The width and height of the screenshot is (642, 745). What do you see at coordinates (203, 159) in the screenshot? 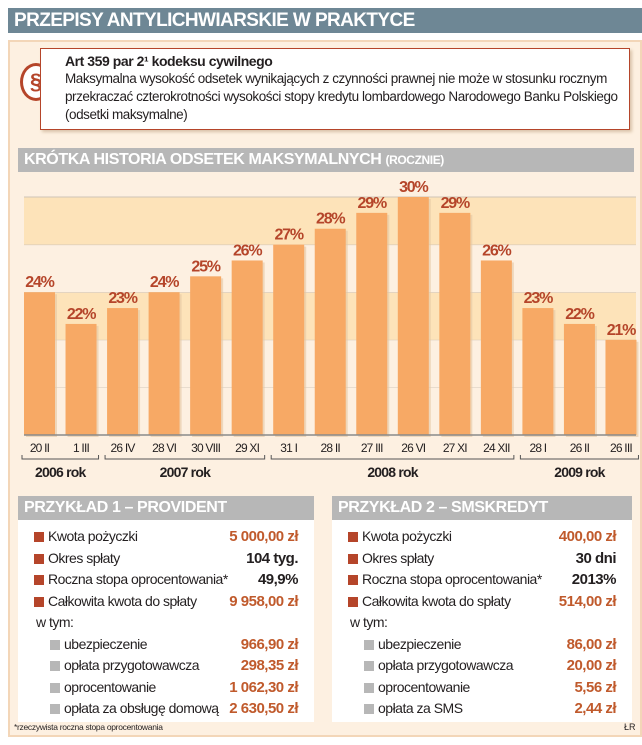
I see `chart-title: KRÓTKA HISTORIA ODSETEK MAKSYMALNYCH` at bounding box center [203, 159].